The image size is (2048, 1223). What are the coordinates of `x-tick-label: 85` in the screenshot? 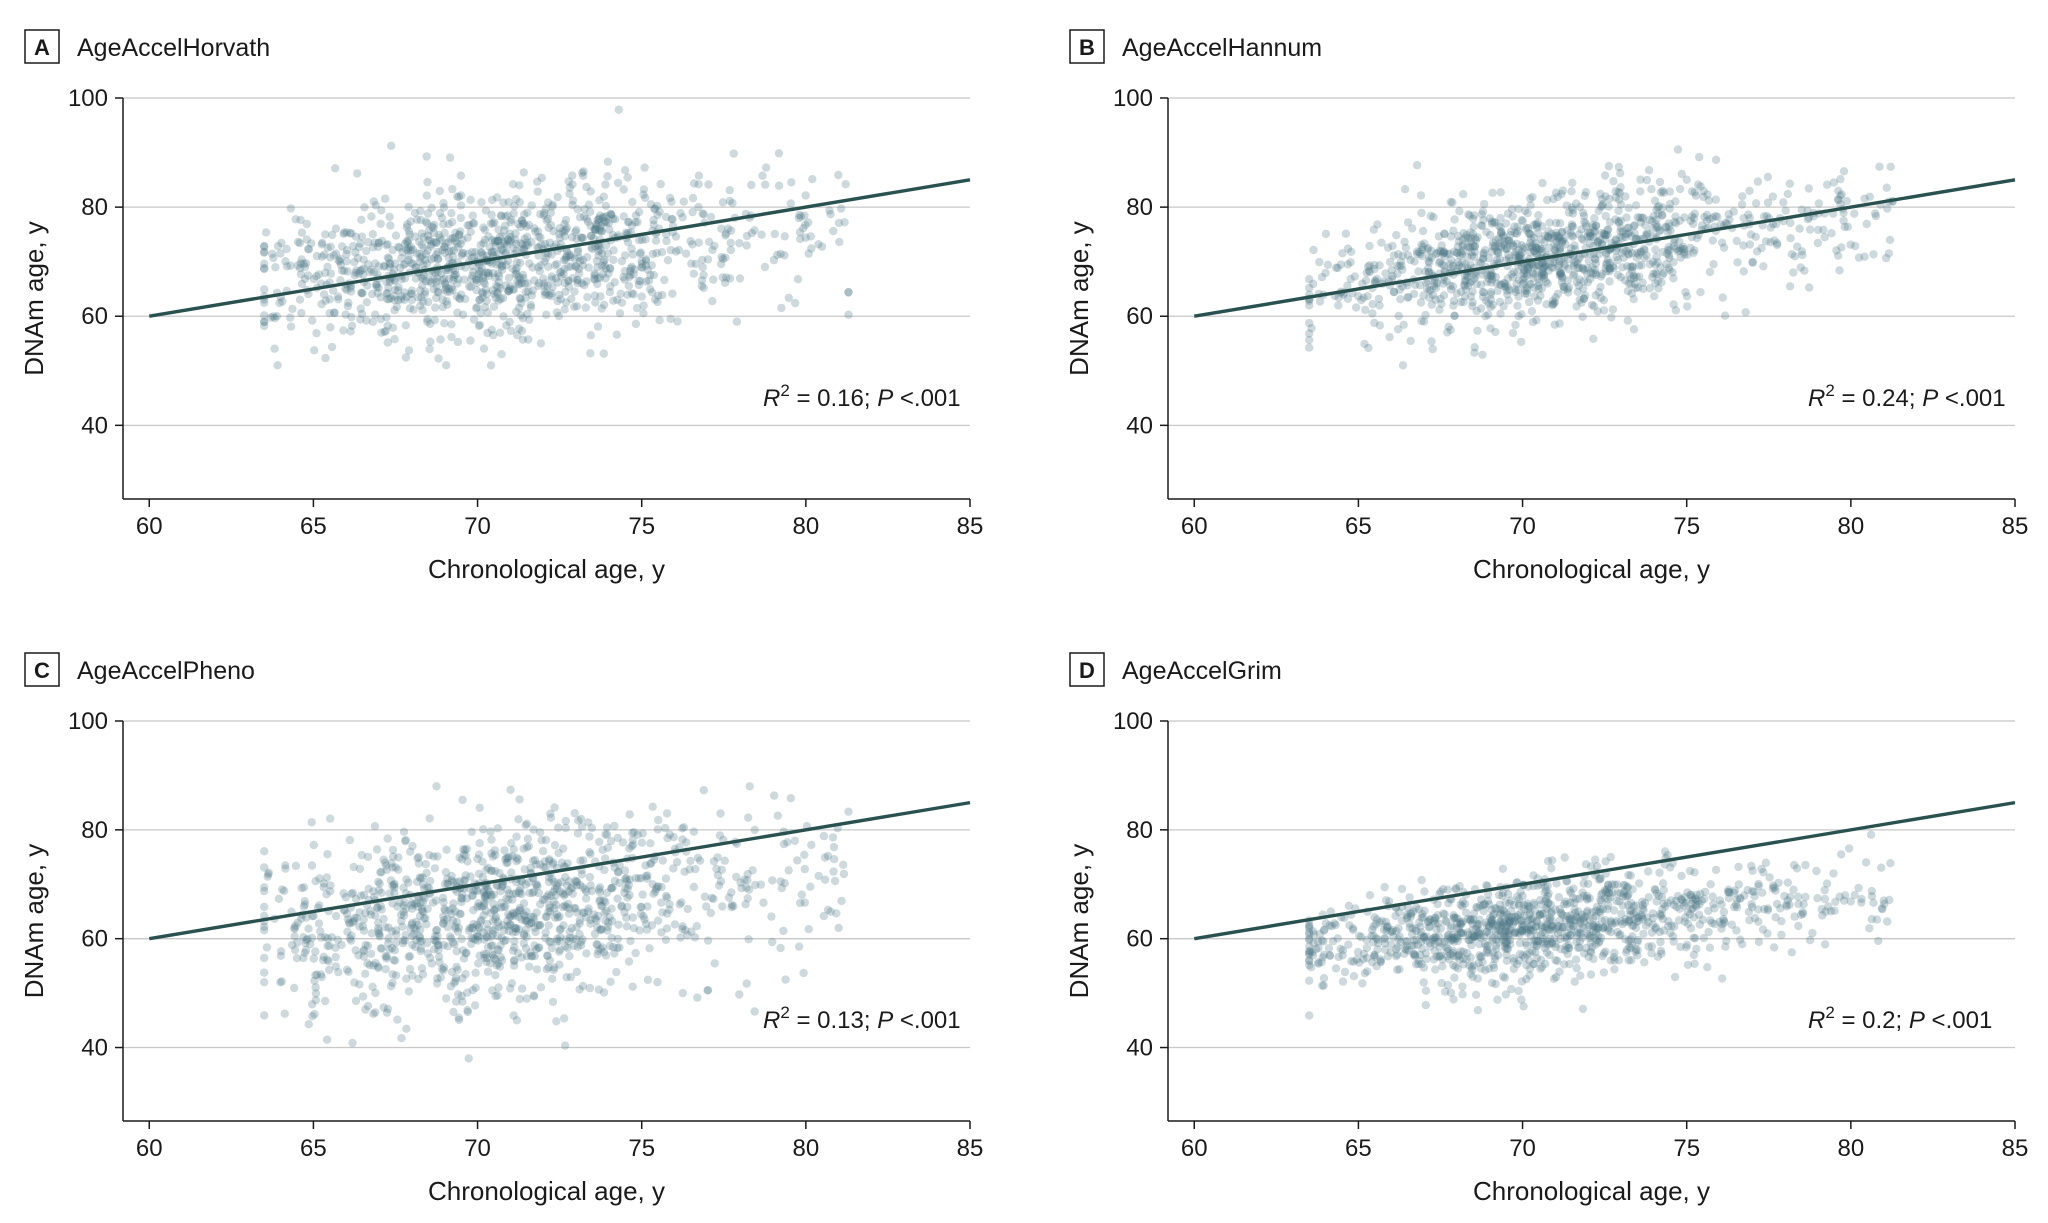 It's located at (970, 526).